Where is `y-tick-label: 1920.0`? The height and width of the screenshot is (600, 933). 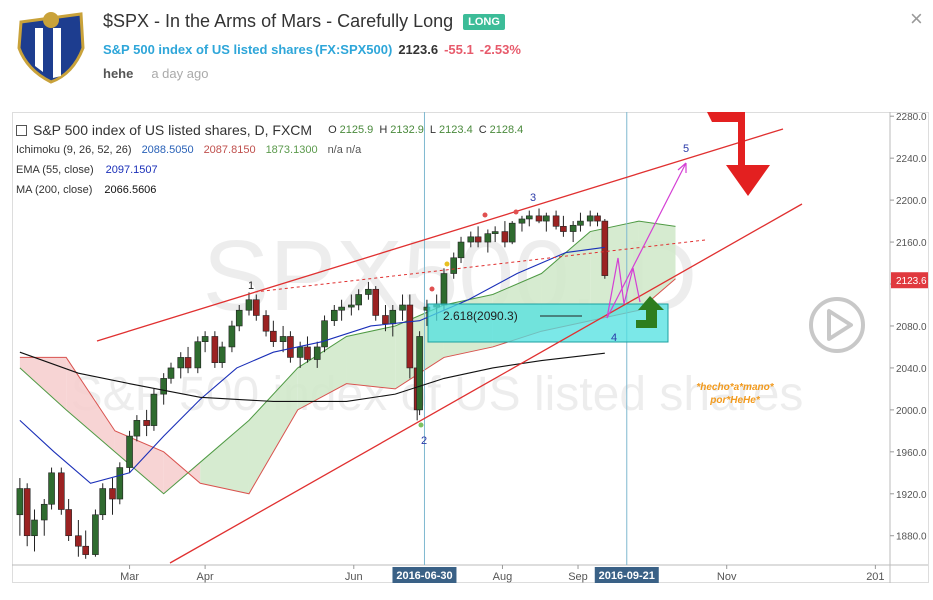 y-tick-label: 1920.0 is located at coordinates (911, 495).